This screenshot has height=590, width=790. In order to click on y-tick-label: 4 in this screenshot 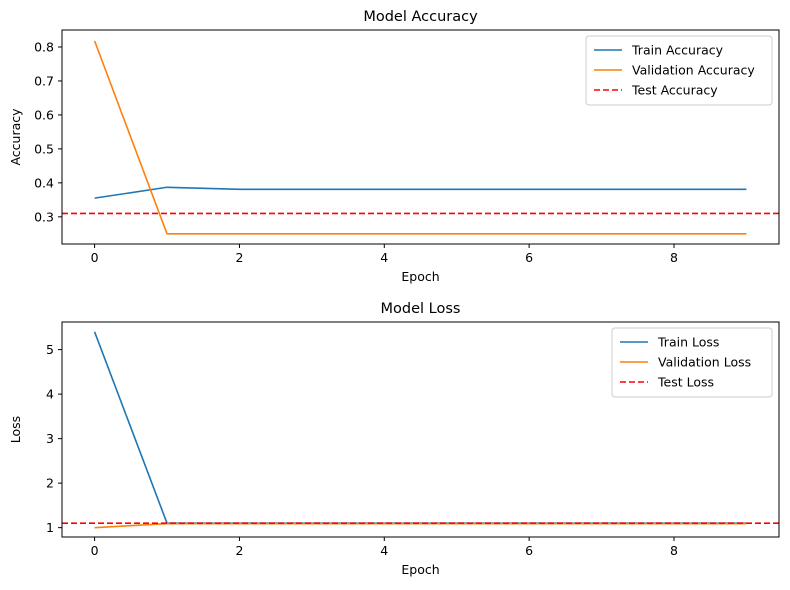, I will do `click(50, 394)`.